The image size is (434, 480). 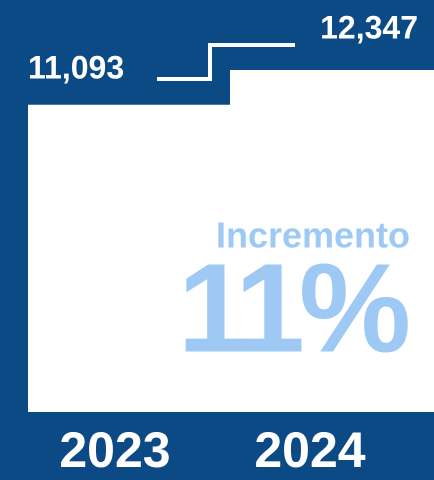 I want to click on increment-label: Incremento, so click(x=313, y=235).